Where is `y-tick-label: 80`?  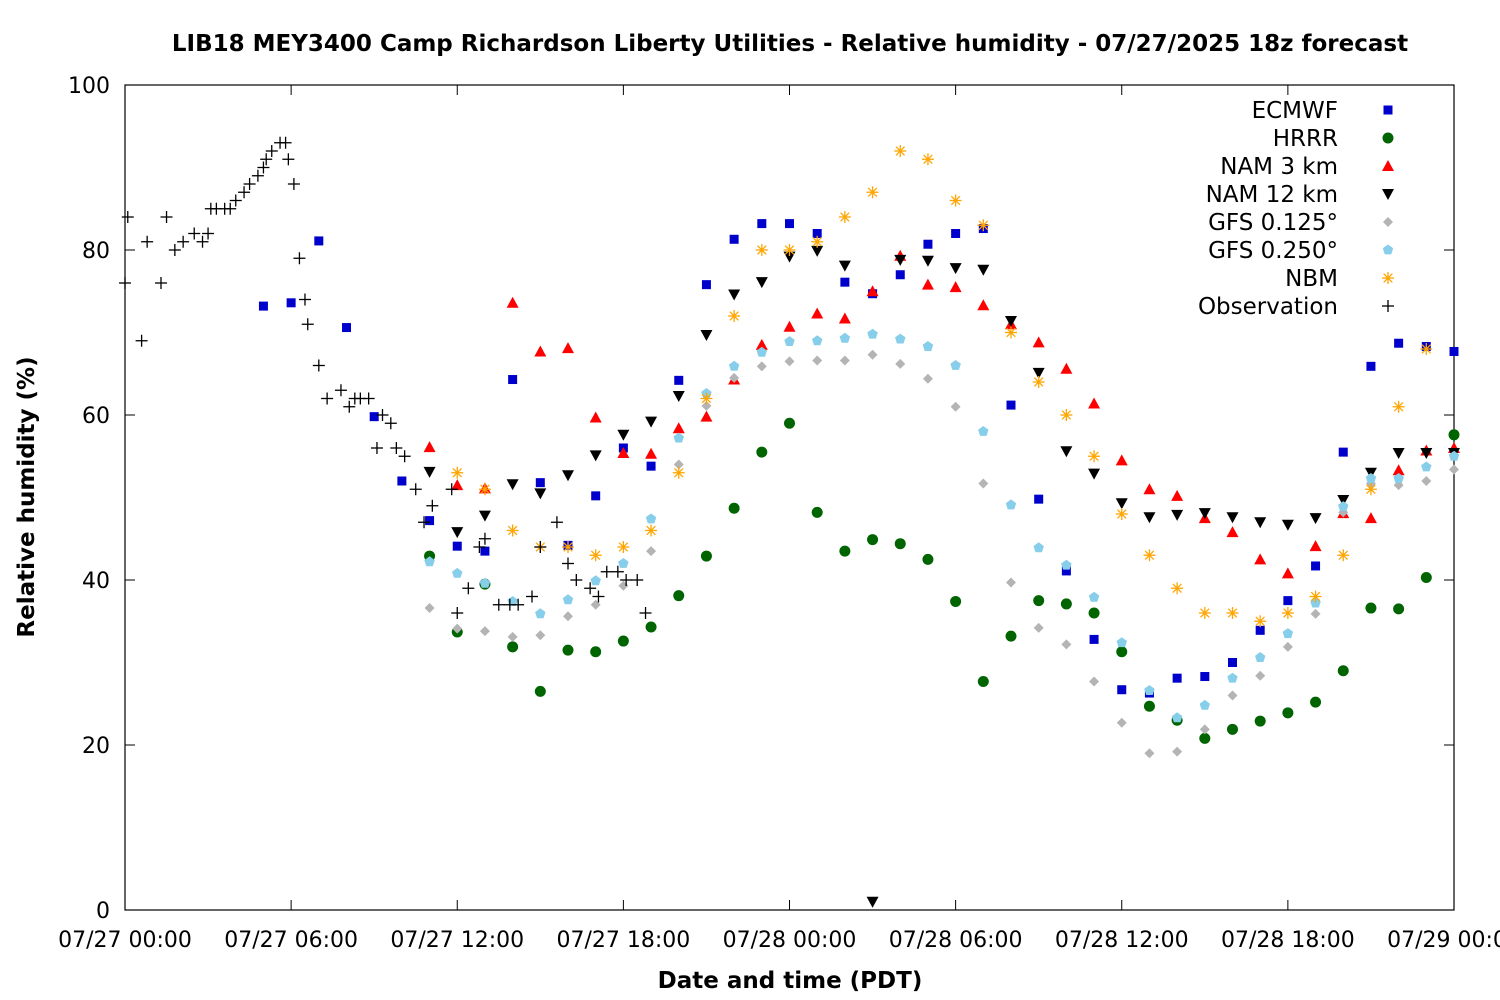
y-tick-label: 80 is located at coordinates (96, 251).